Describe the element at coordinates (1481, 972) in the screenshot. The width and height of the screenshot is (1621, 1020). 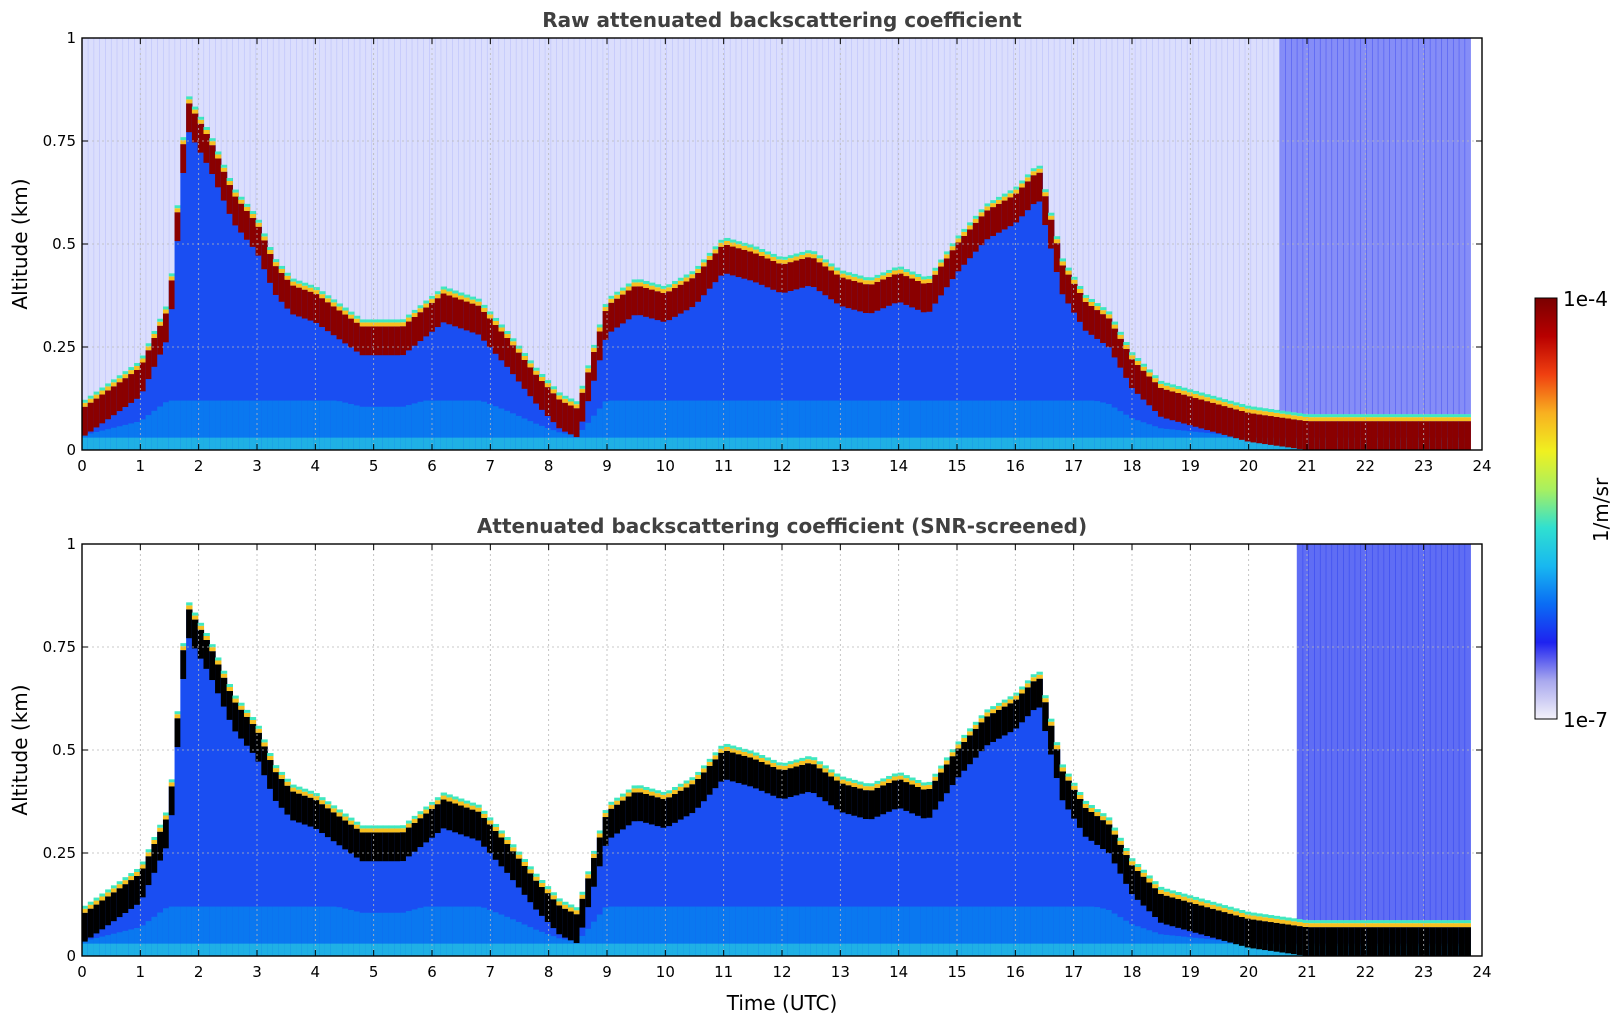
I see `x-tick-label: 24` at that location.